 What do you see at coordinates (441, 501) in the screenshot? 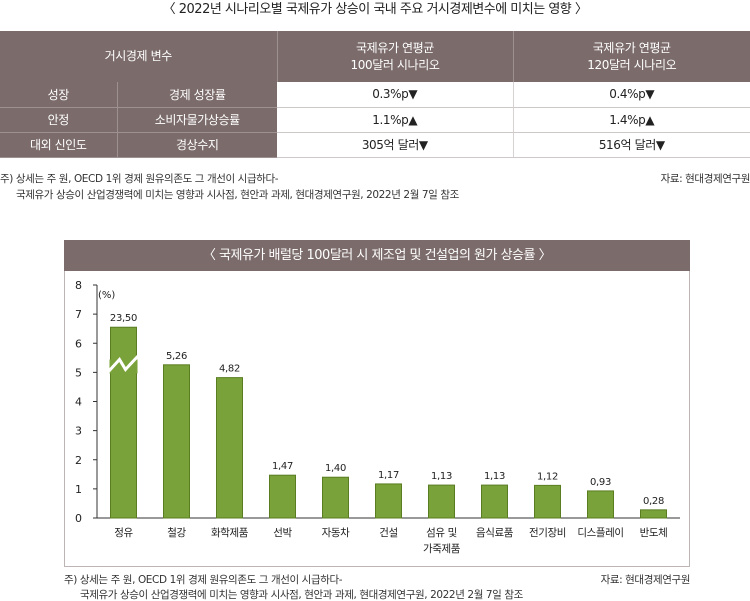
I see `bar-섬유및가죽제품` at bounding box center [441, 501].